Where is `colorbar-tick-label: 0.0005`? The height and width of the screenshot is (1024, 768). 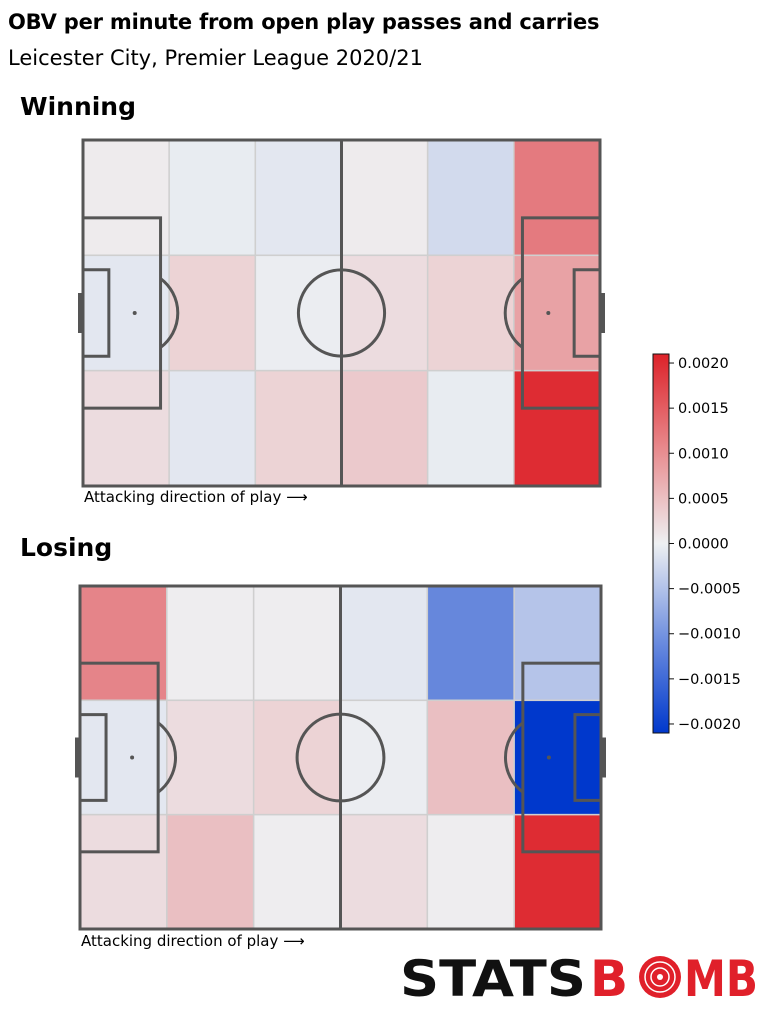 colorbar-tick-label: 0.0005 is located at coordinates (703, 499).